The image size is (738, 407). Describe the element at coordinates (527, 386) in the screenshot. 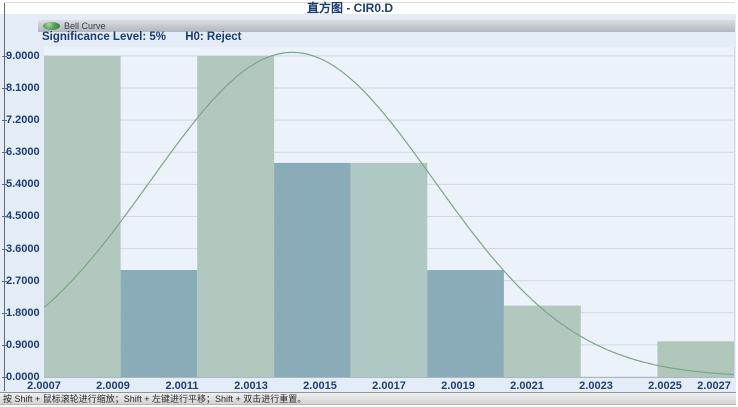

I see `x-axis-tick-label: 2.0021` at that location.